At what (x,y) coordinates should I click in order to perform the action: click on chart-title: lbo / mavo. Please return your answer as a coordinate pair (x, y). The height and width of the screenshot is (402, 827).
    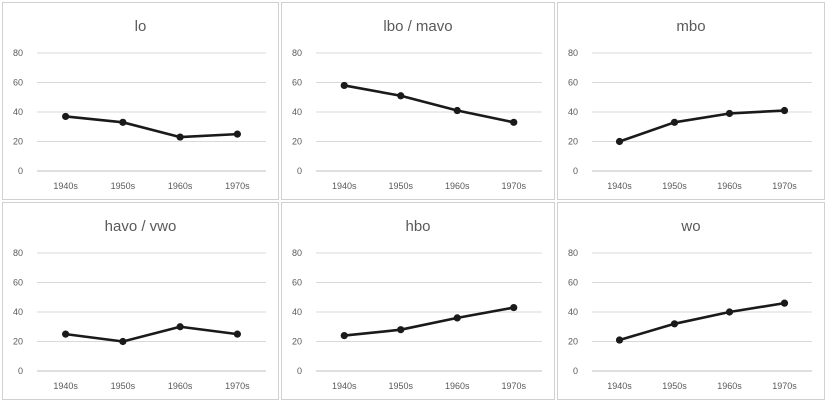
    Looking at the image, I should click on (417, 26).